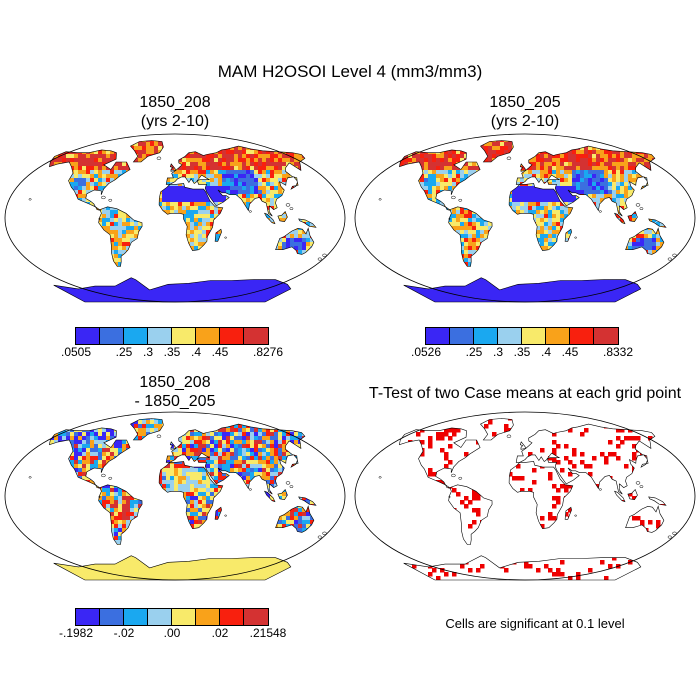 The width and height of the screenshot is (700, 700). What do you see at coordinates (175, 112) in the screenshot?
I see `panel-1-title: 1850_208 (yrs 2-10)` at bounding box center [175, 112].